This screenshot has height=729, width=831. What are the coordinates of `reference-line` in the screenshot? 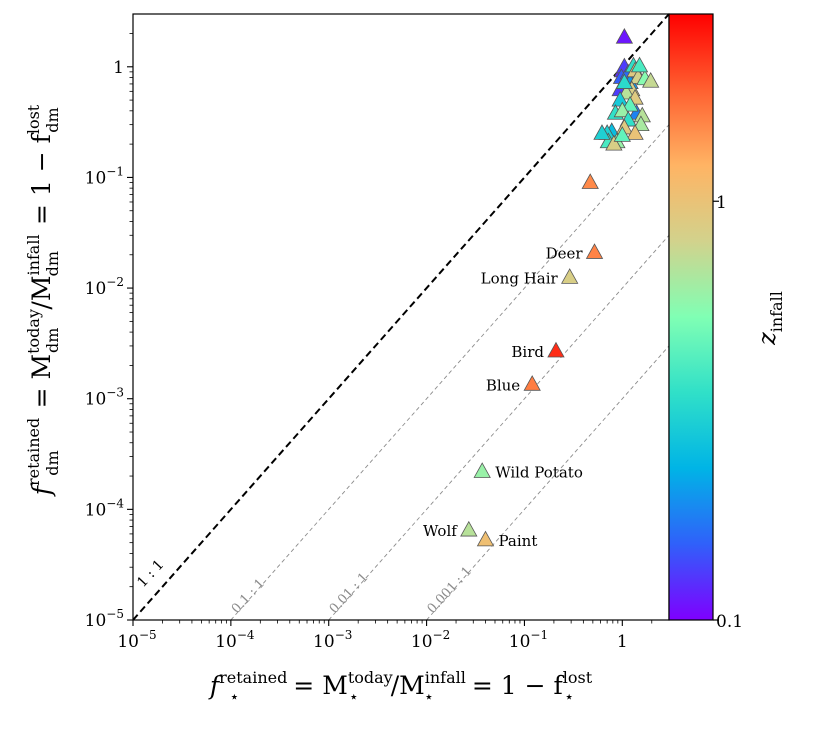 It's located at (547, 482).